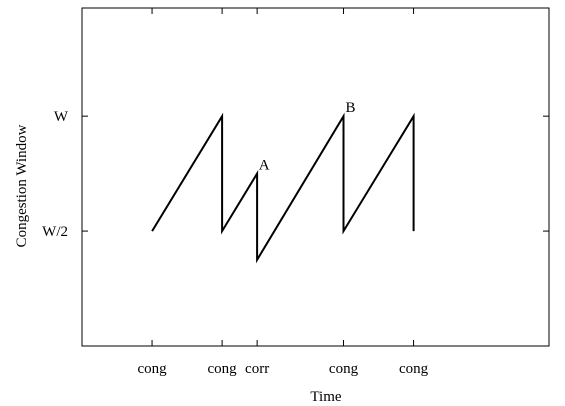 This screenshot has width=565, height=406. I want to click on x-tick-label: corr, so click(257, 369).